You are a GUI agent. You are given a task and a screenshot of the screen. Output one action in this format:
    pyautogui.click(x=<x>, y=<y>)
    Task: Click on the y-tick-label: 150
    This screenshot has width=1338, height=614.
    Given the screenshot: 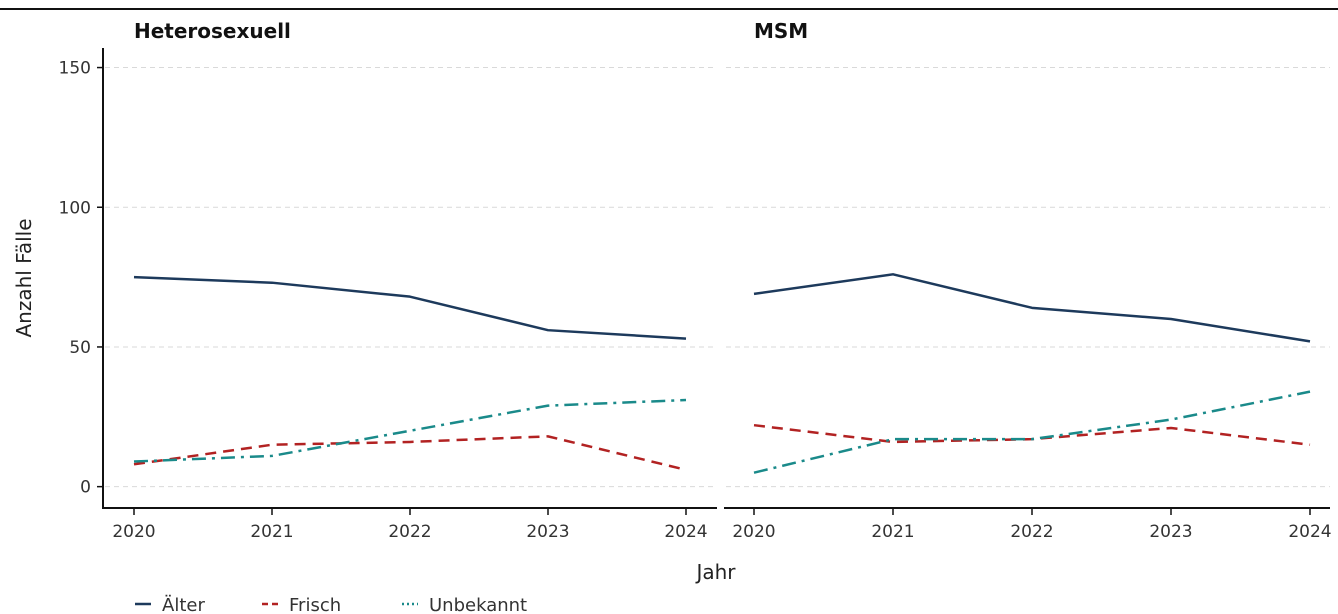 What is the action you would take?
    pyautogui.click(x=75, y=69)
    